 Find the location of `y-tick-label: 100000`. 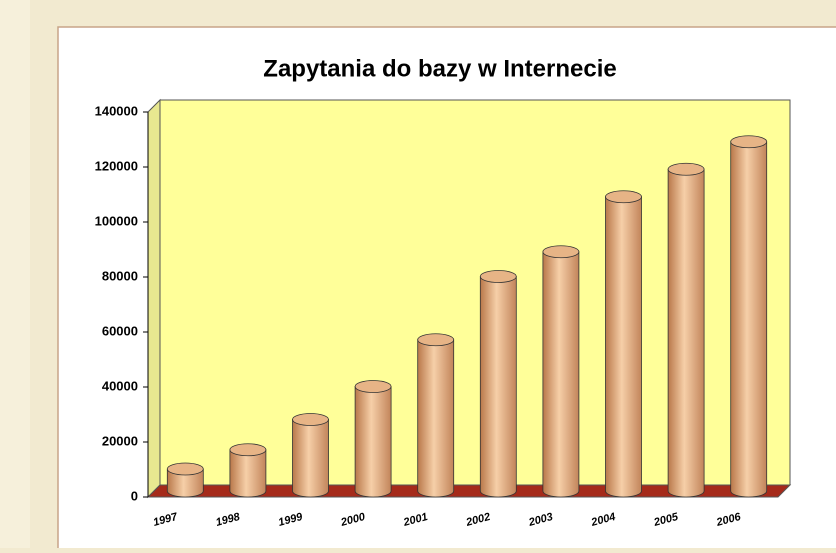

y-tick-label: 100000 is located at coordinates (116, 220).